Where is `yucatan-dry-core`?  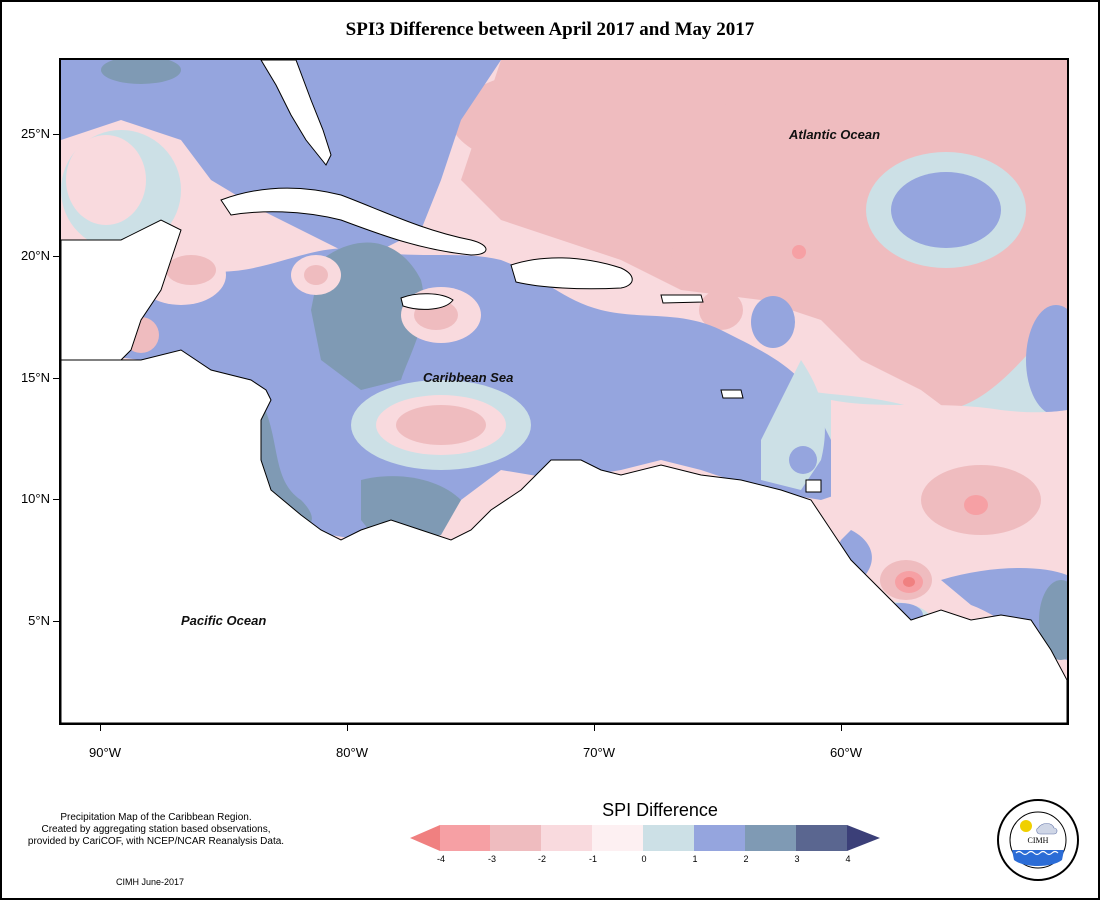 yucatan-dry-core is located at coordinates (191, 270).